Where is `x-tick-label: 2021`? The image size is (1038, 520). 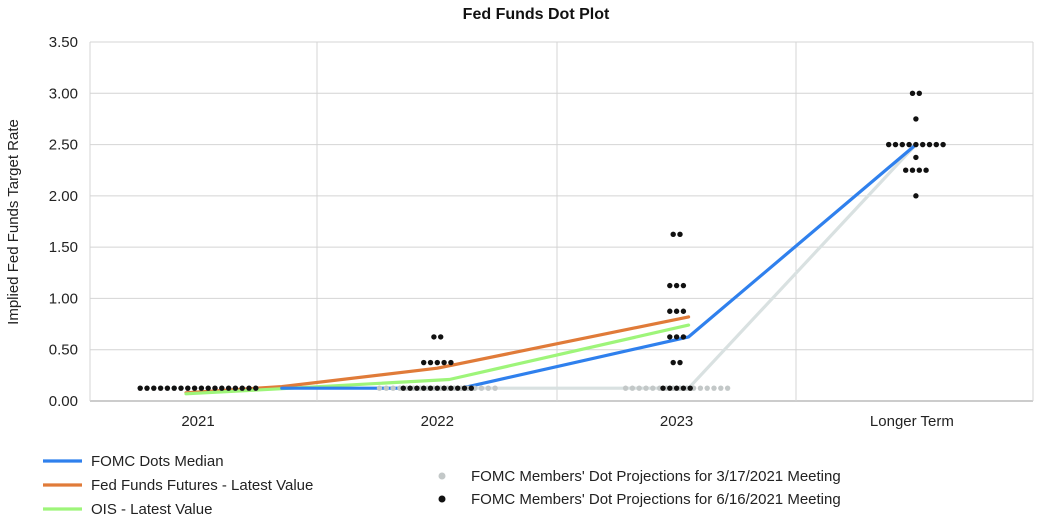 x-tick-label: 2021 is located at coordinates (197, 421).